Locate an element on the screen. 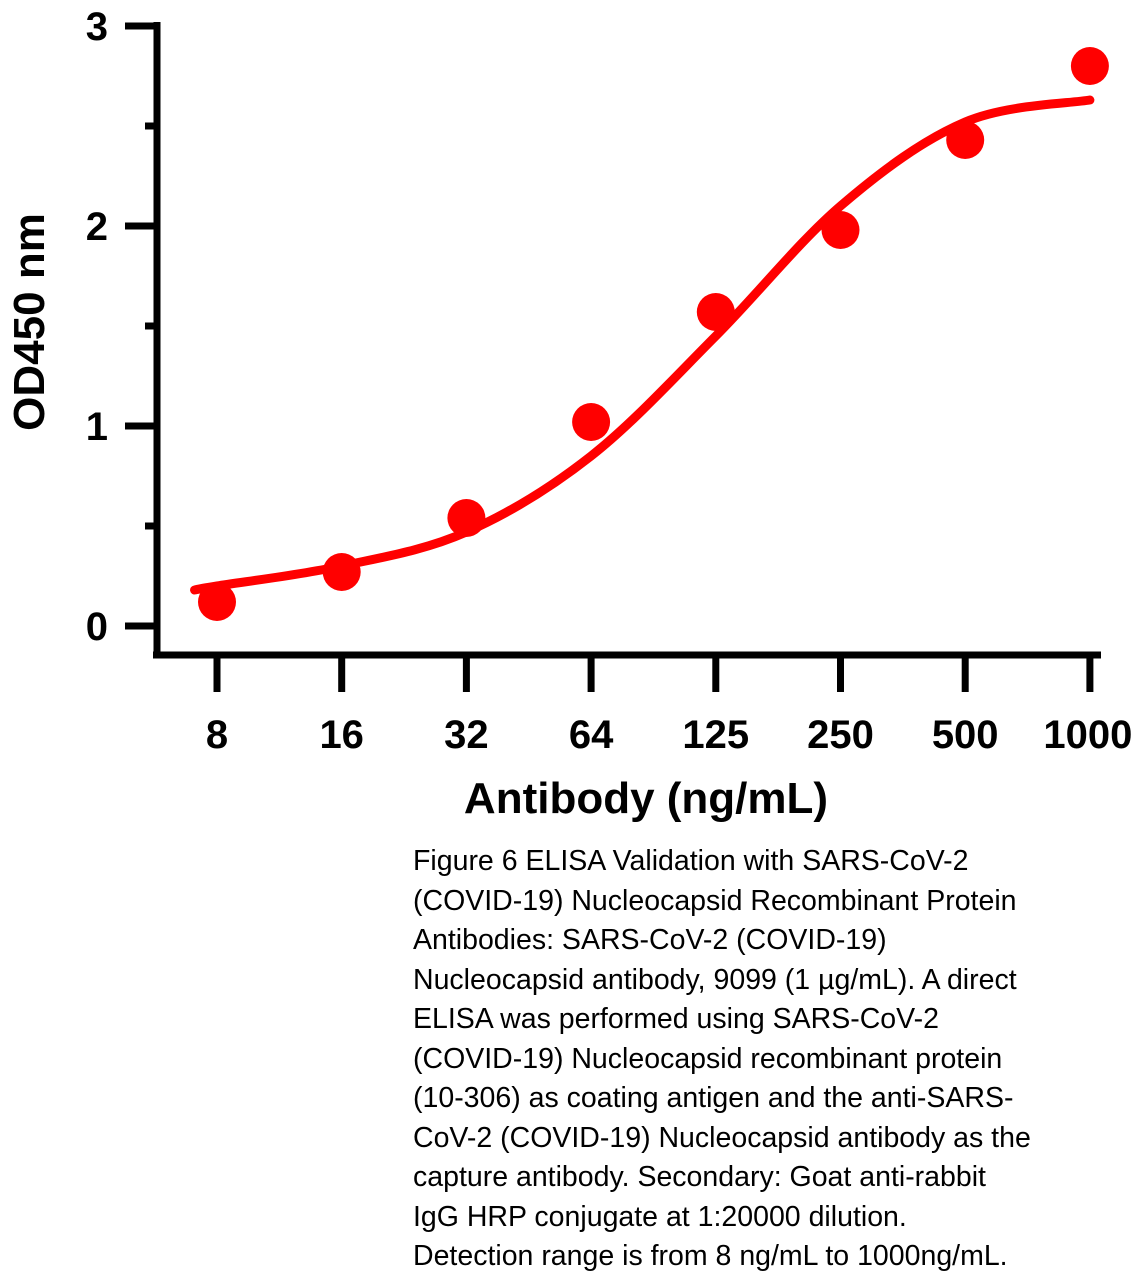  x-axis-title: Antibody (ng/mL) is located at coordinates (646, 798).